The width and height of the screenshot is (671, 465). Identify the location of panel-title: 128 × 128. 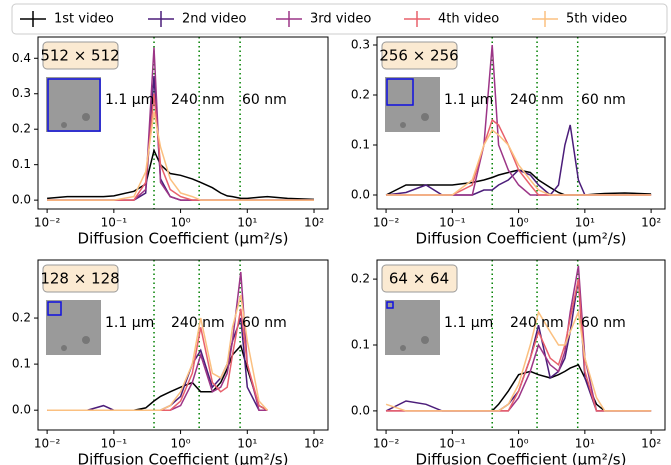
(79, 279).